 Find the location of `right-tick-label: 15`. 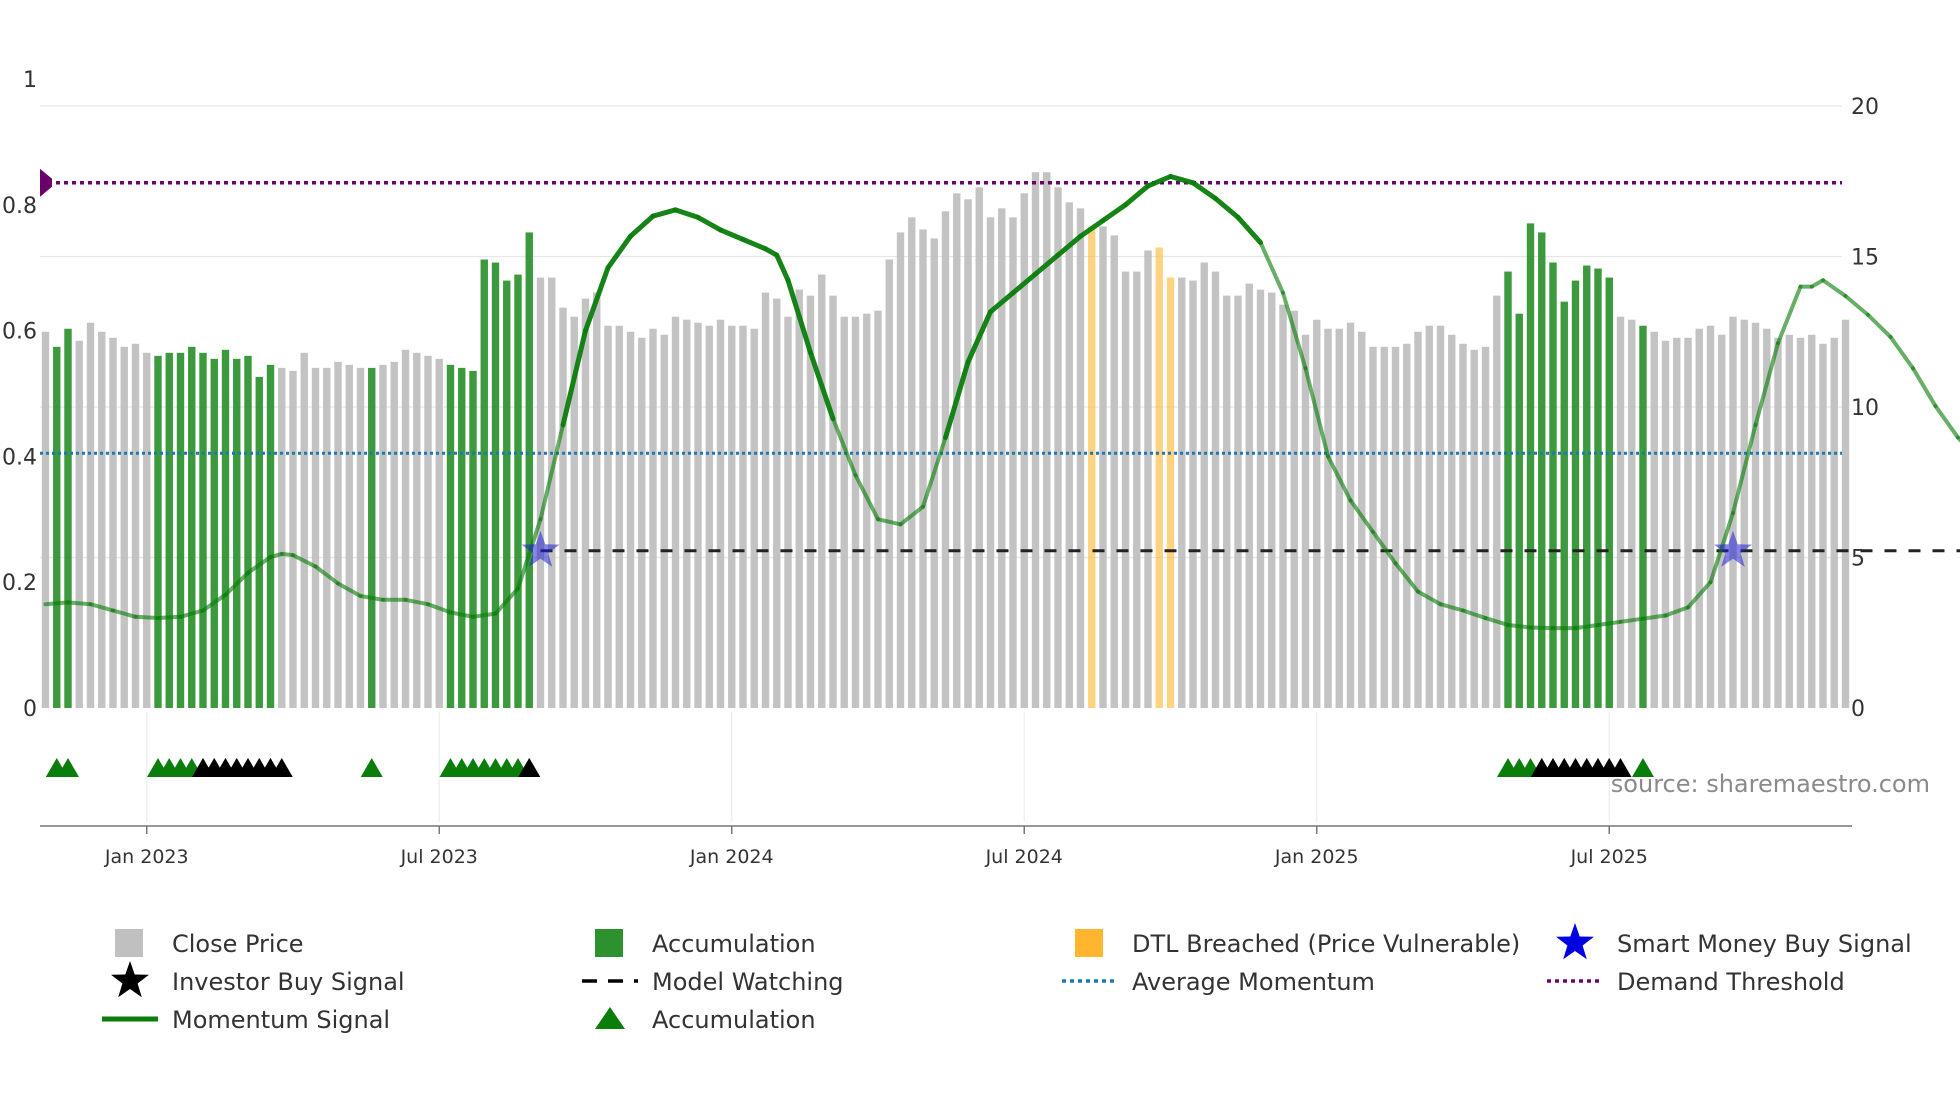

right-tick-label: 15 is located at coordinates (1865, 258).